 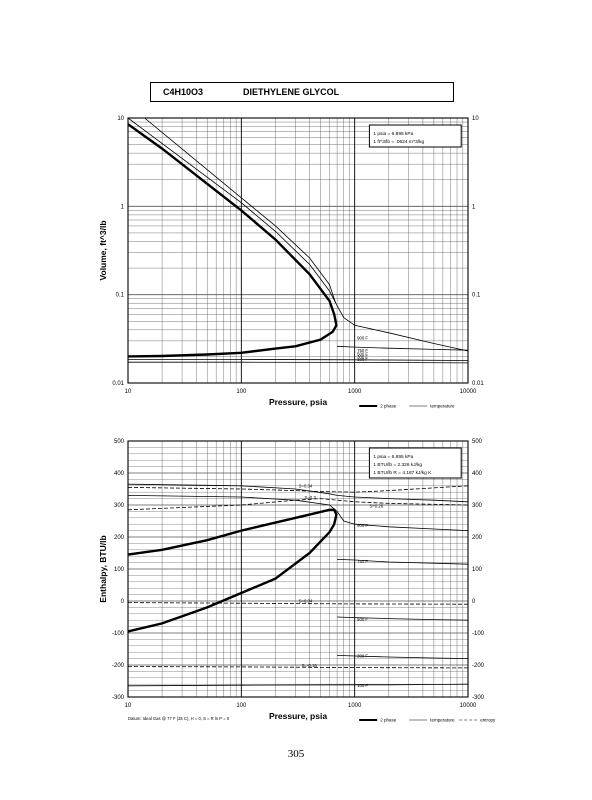 What do you see at coordinates (296, 754) in the screenshot?
I see `page-number: 305` at bounding box center [296, 754].